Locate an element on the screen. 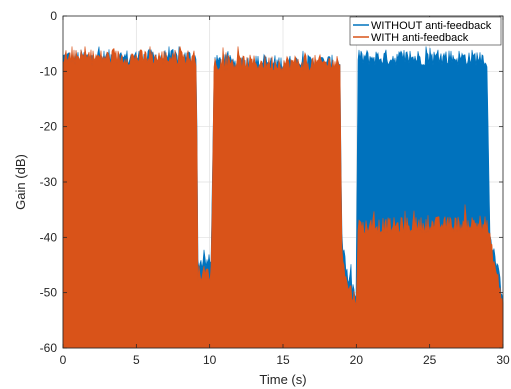 Image resolution: width=511 pixels, height=389 pixels. x-tick-label: 30 is located at coordinates (503, 360).